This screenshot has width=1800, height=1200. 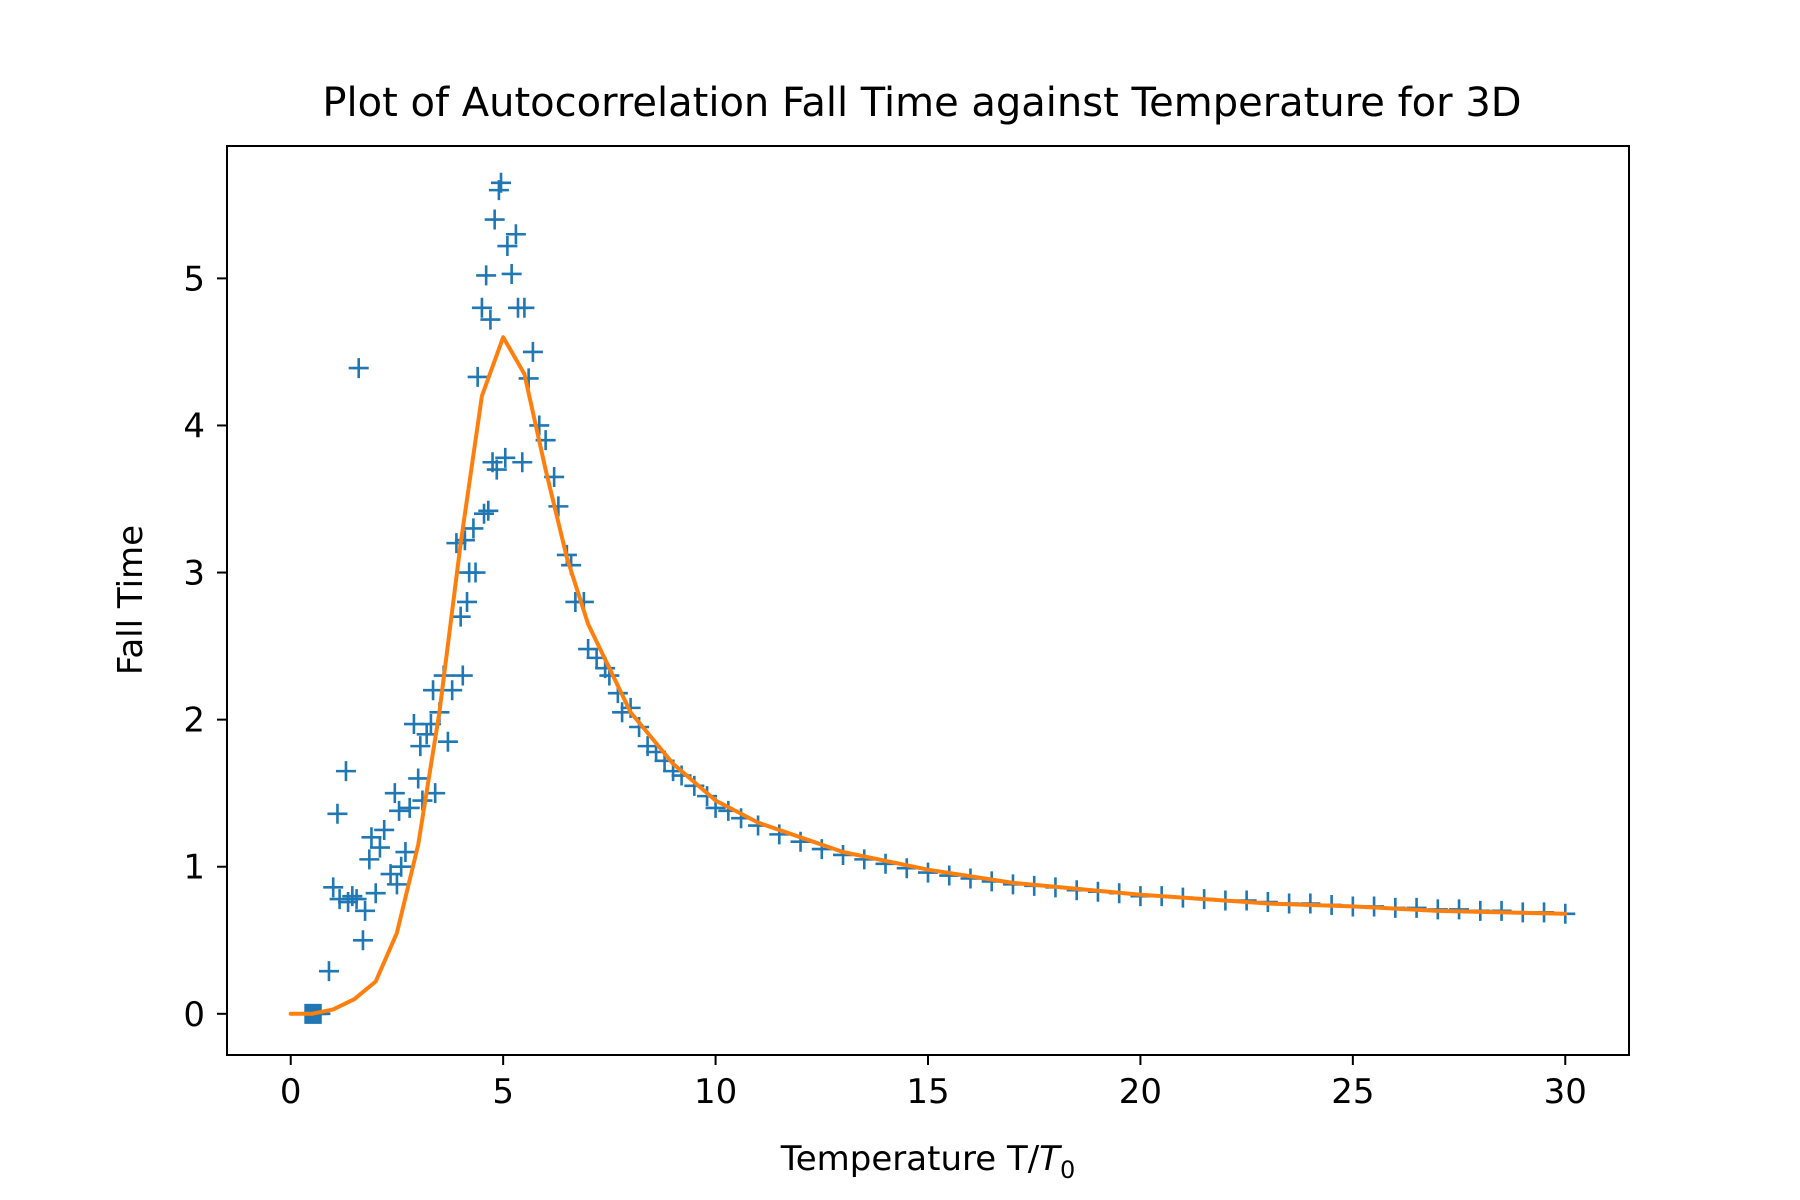 I want to click on y-tick-label: 3, so click(x=194, y=574).